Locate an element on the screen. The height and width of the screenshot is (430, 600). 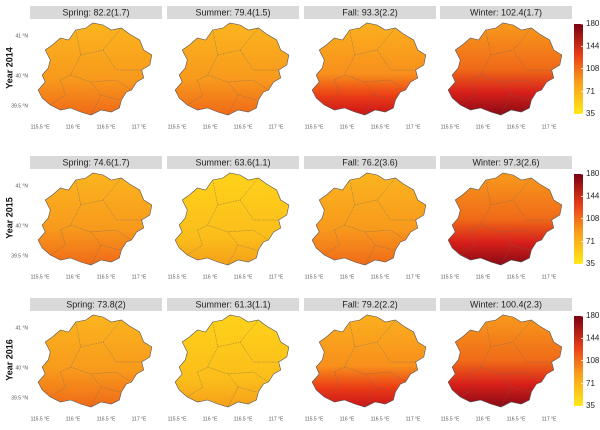
panel-title: Winter: 97.3(2.6) is located at coordinates (505, 162).